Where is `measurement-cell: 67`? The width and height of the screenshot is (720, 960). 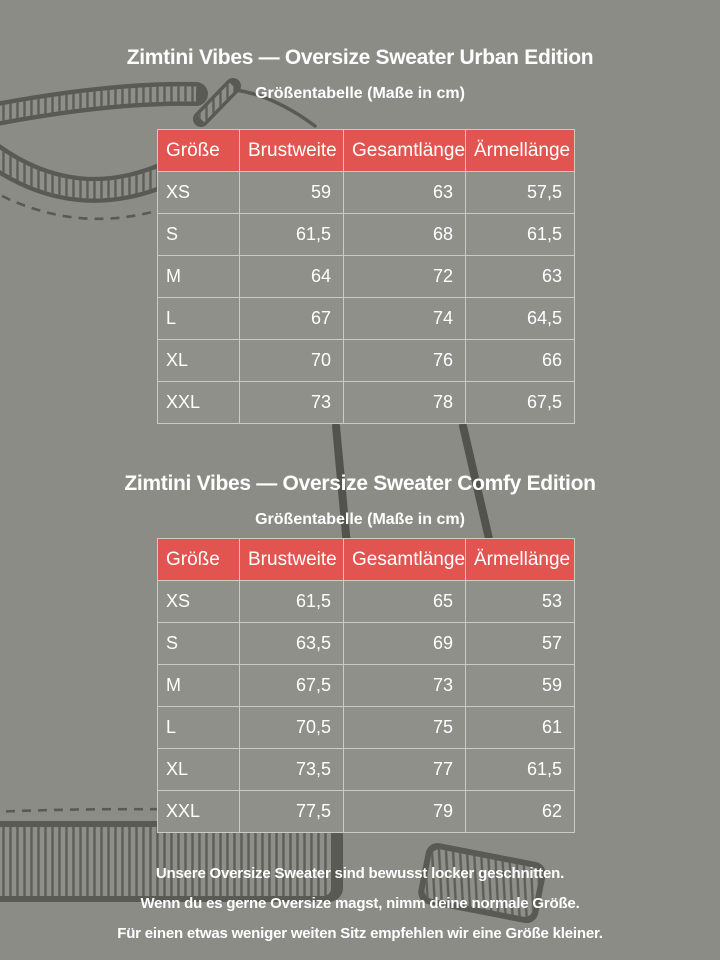
measurement-cell: 67 is located at coordinates (291, 318).